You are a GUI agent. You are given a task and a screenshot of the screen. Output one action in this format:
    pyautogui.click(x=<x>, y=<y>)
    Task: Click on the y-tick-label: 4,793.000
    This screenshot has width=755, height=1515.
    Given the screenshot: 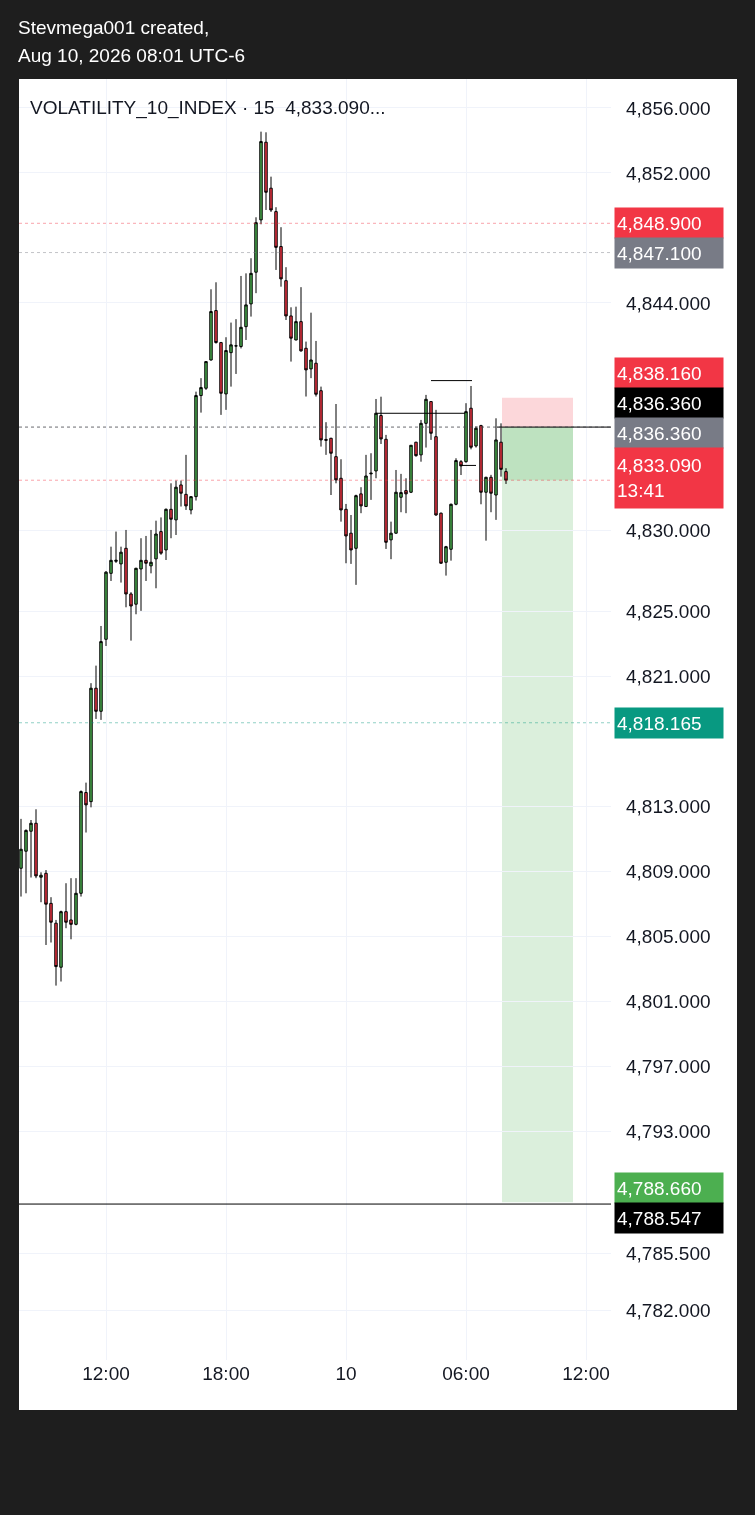 What is the action you would take?
    pyautogui.click(x=668, y=1132)
    